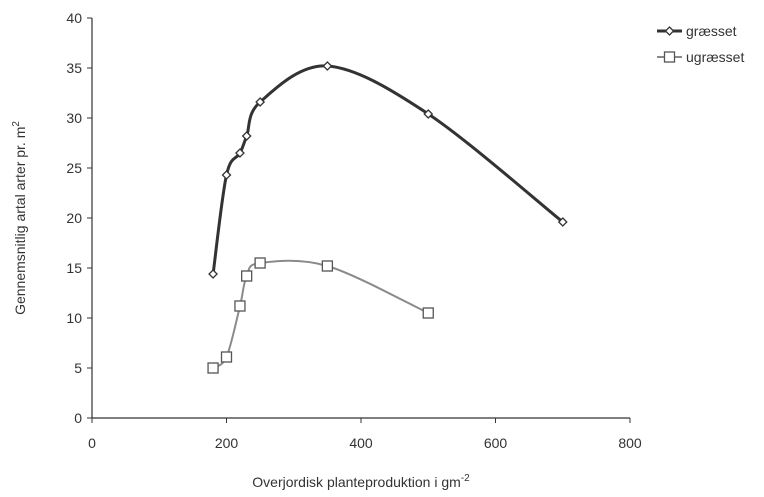  I want to click on y-tick-label: 25, so click(74, 168).